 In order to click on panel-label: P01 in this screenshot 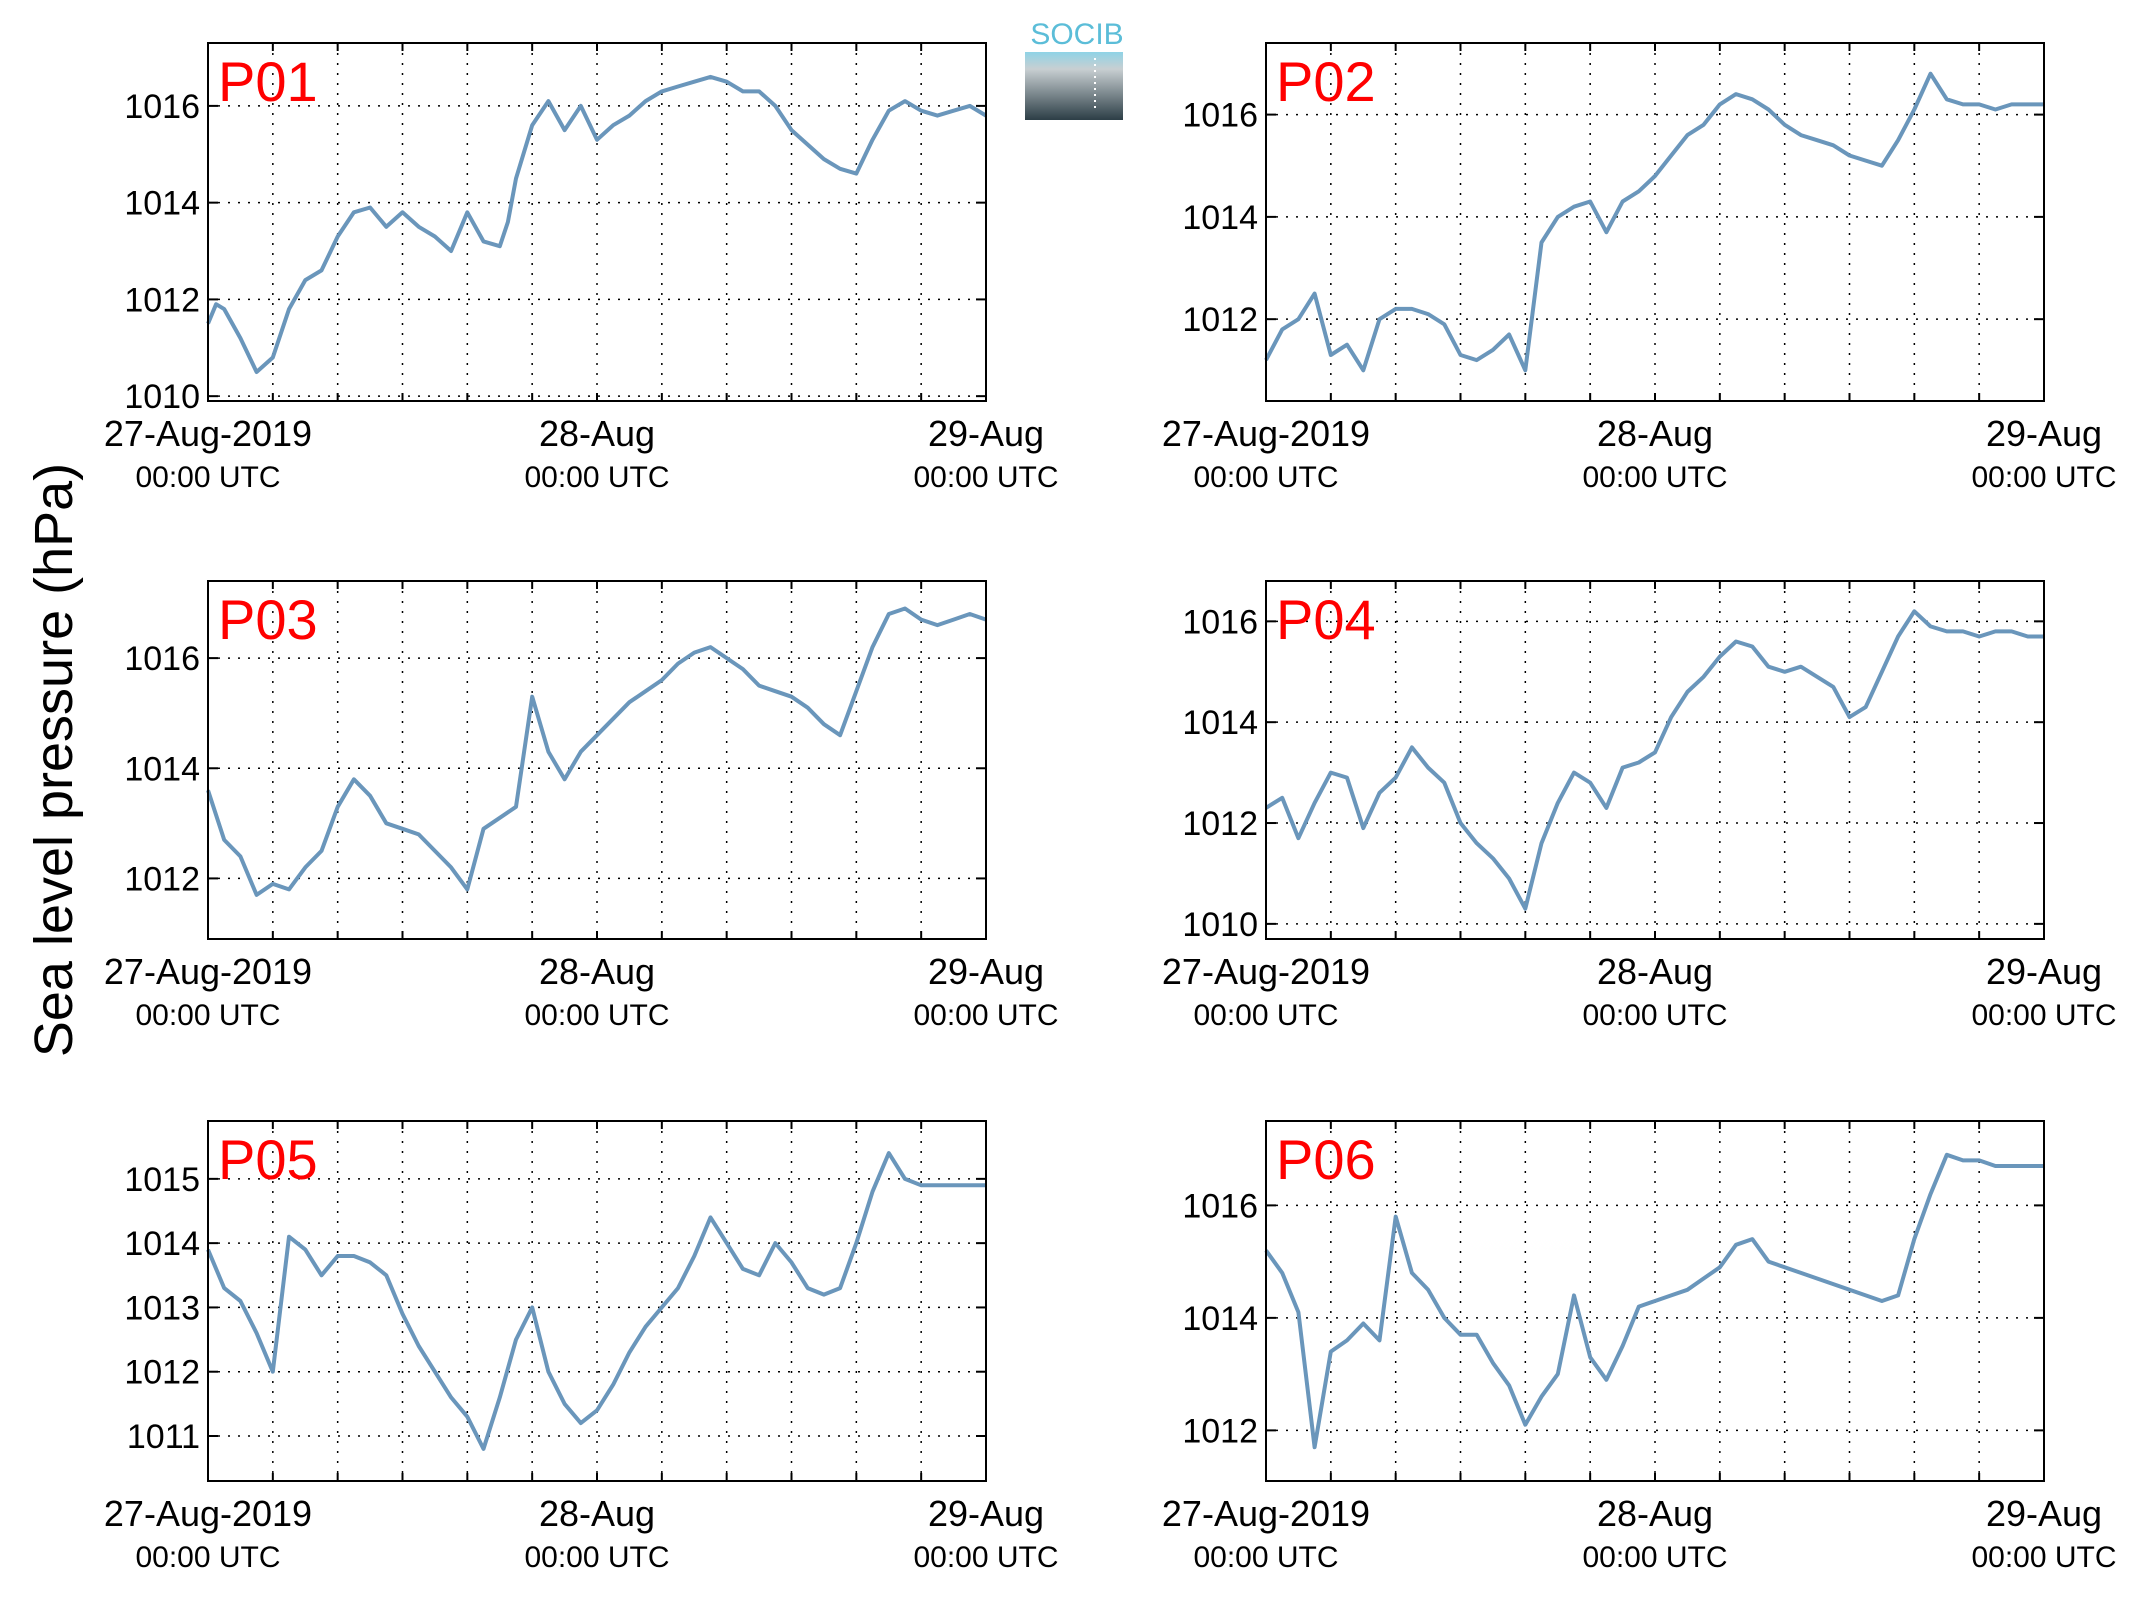, I will do `click(268, 81)`.